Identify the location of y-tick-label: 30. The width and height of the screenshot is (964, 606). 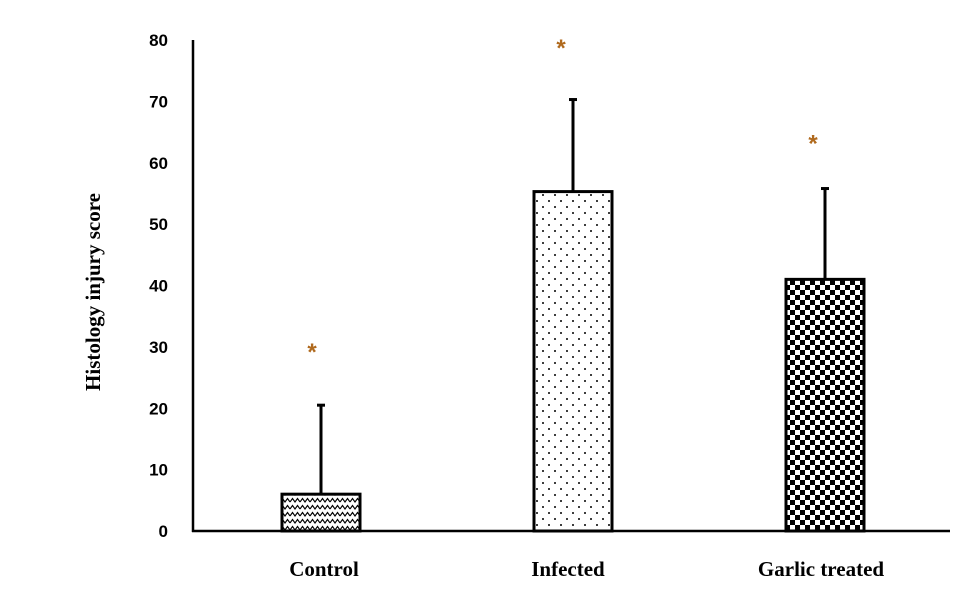
(158, 347).